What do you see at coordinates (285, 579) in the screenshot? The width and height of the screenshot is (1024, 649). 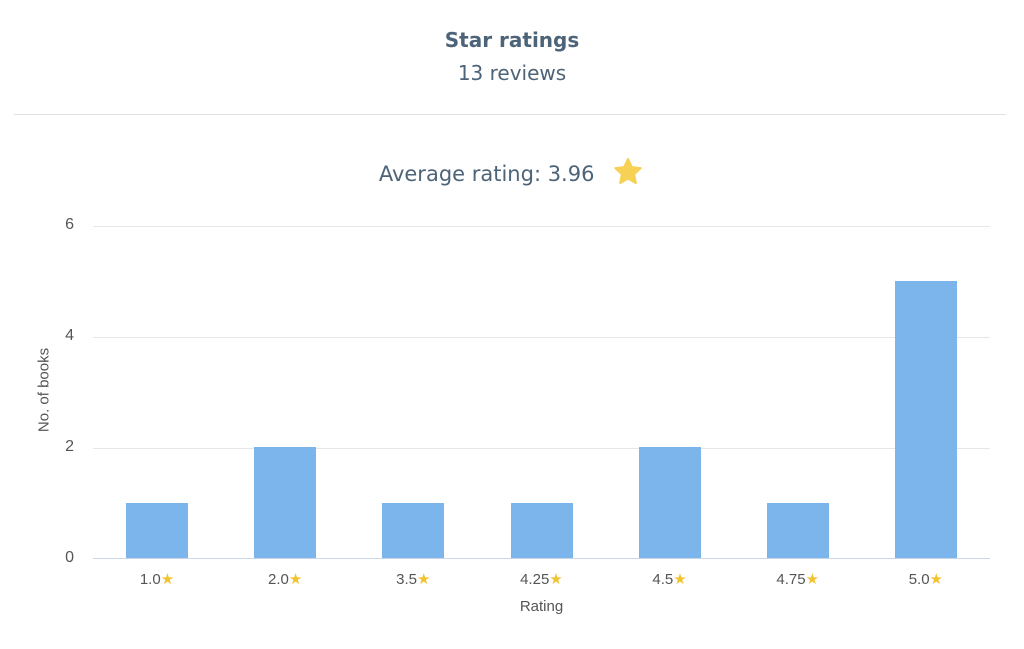 I see `x-tick-label: 2.0★` at bounding box center [285, 579].